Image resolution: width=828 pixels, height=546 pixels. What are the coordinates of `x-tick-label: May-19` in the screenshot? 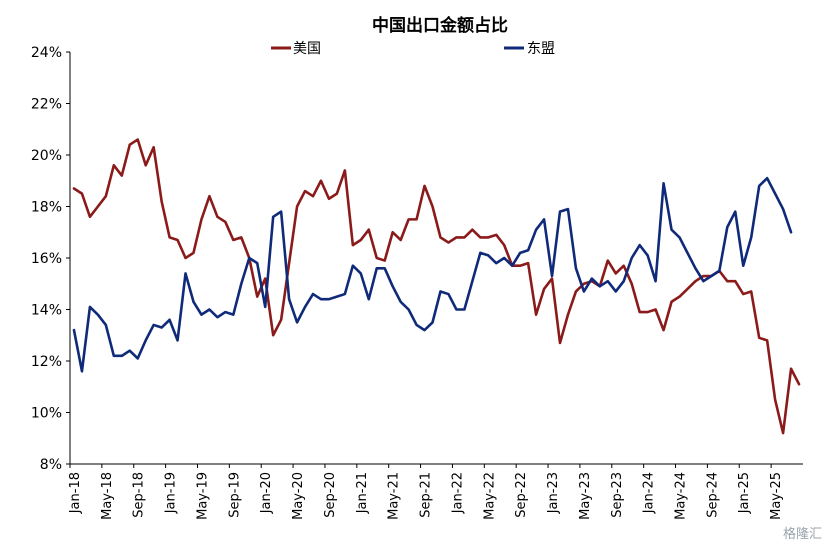 It's located at (202, 496).